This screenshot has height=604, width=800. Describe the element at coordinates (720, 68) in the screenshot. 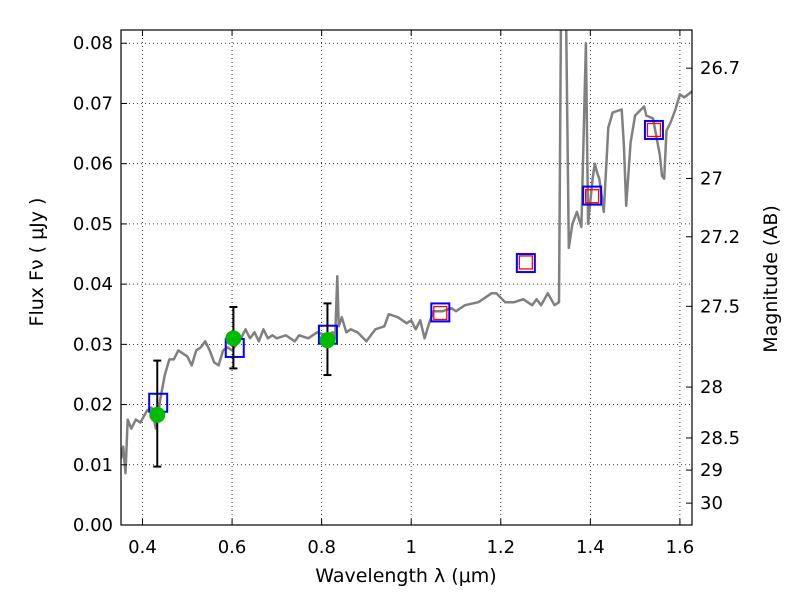

I see `y2-tick-label: 26.7` at that location.